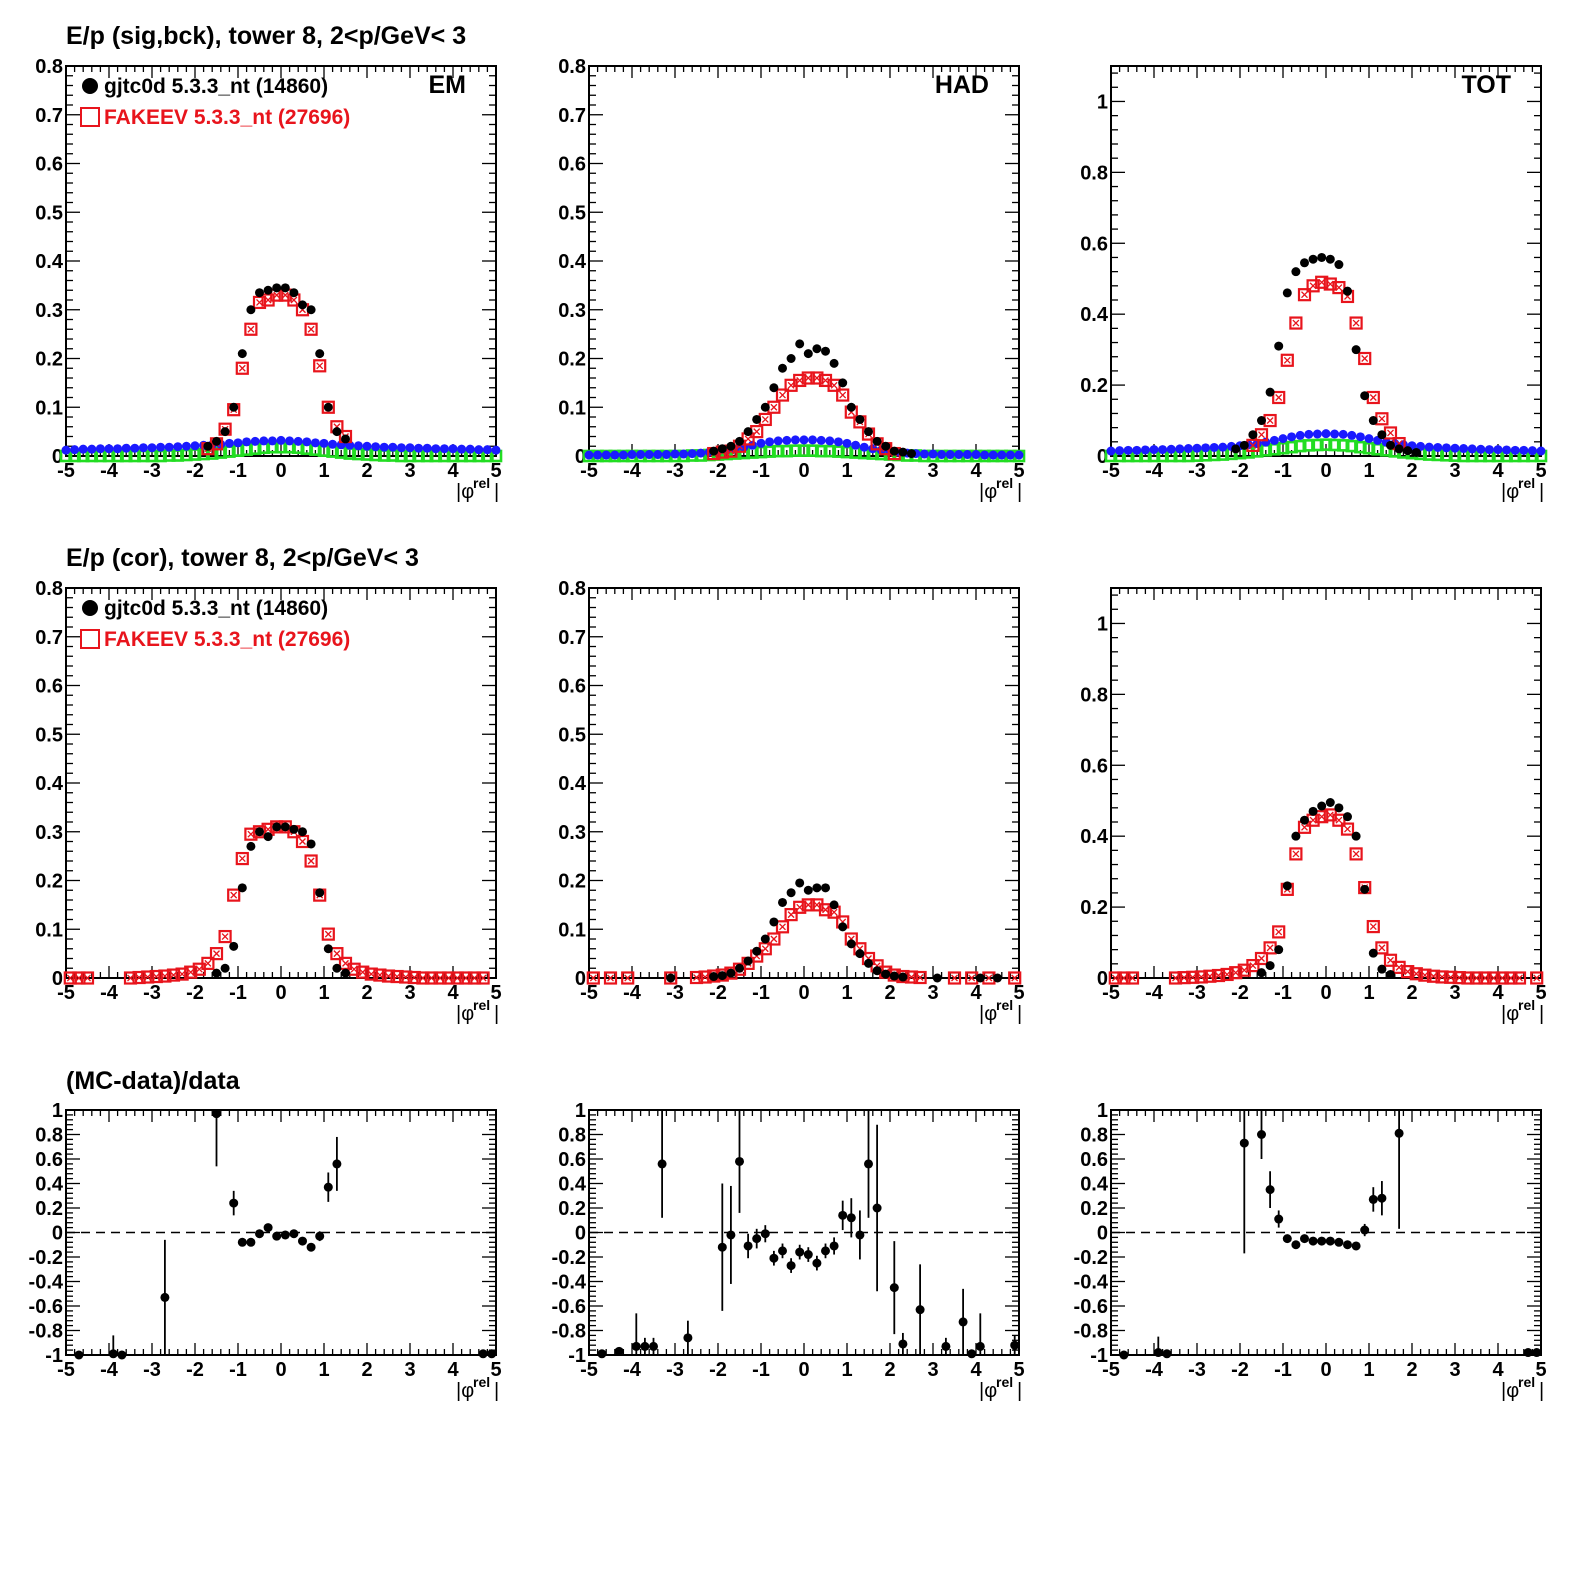 This screenshot has width=1575, height=1575. I want to click on legend-data-label: gjtc0d 5.3.3_nt (14860), so click(216, 86).